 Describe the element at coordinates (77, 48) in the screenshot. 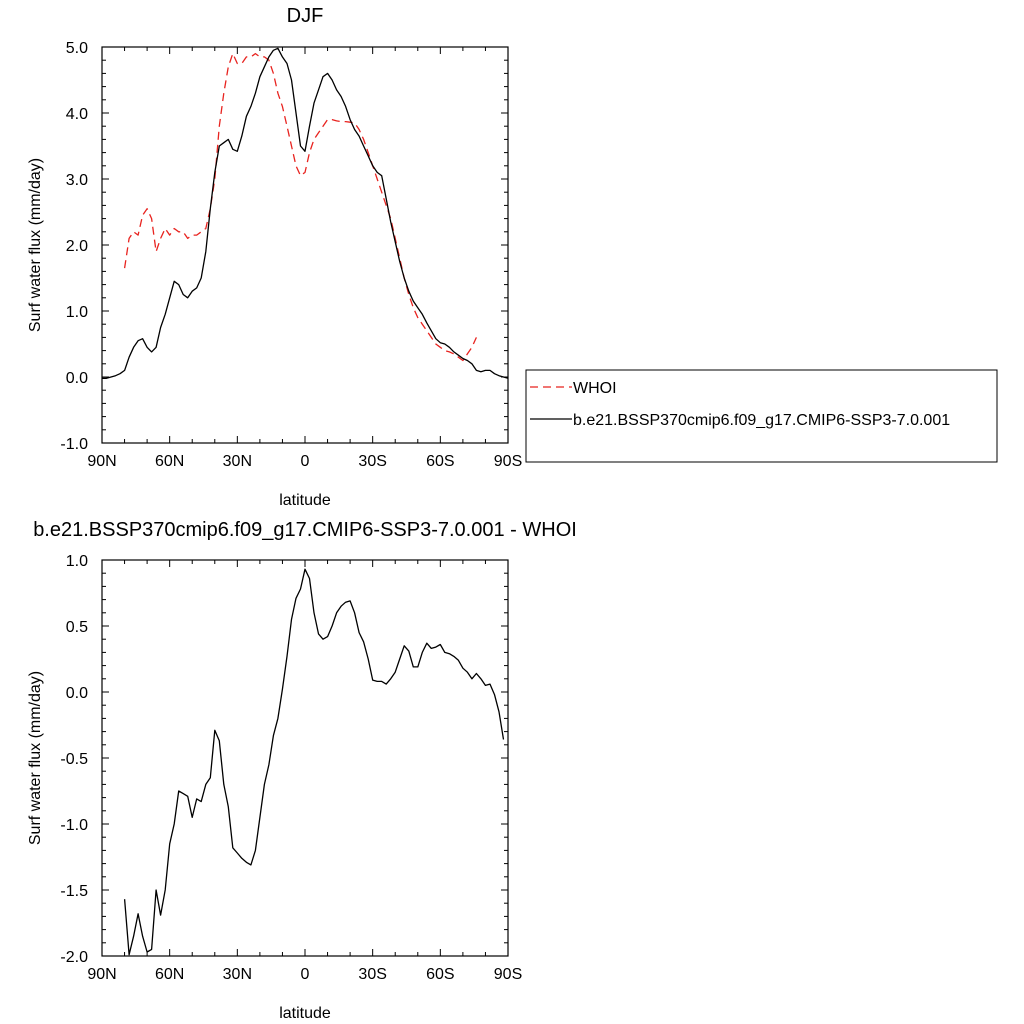

I see `y-tick-label: 5.0` at that location.